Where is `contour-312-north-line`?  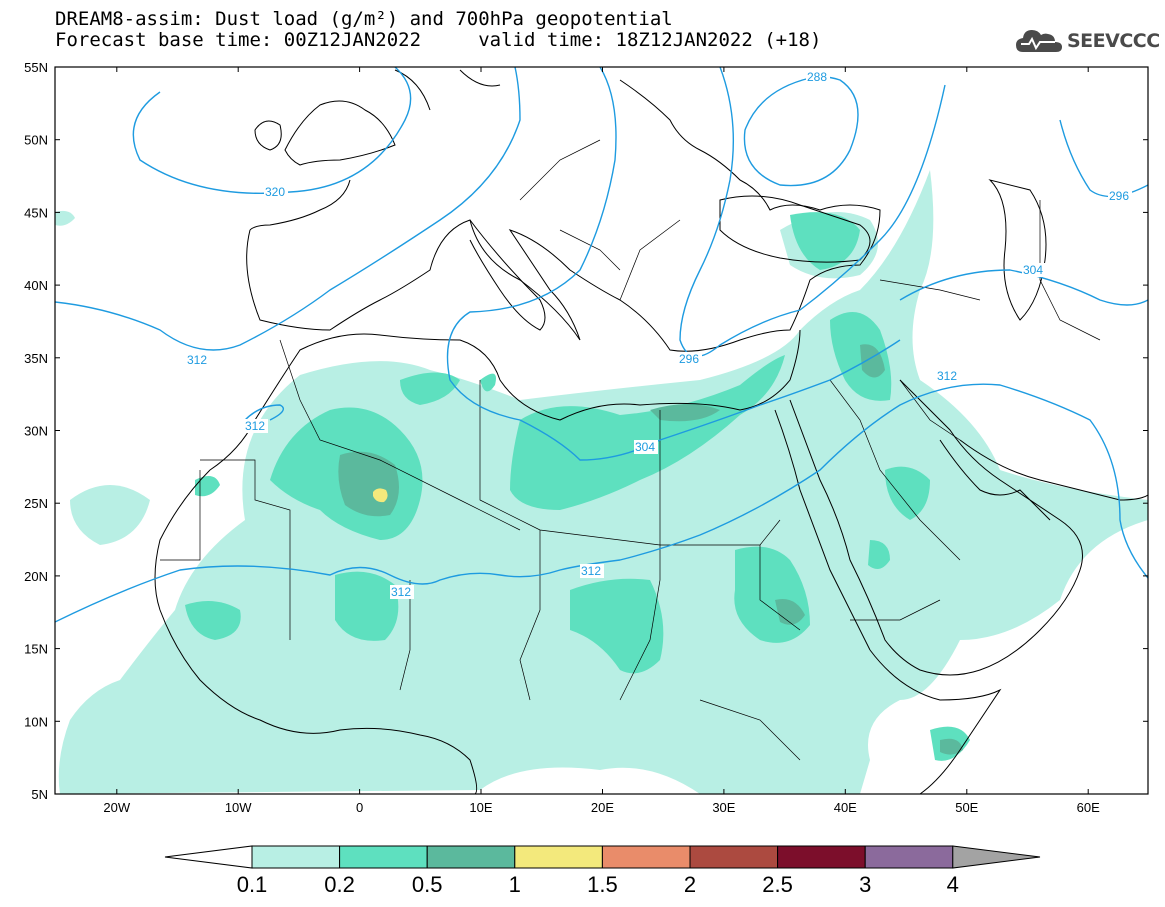 contour-312-north-line is located at coordinates (288, 209).